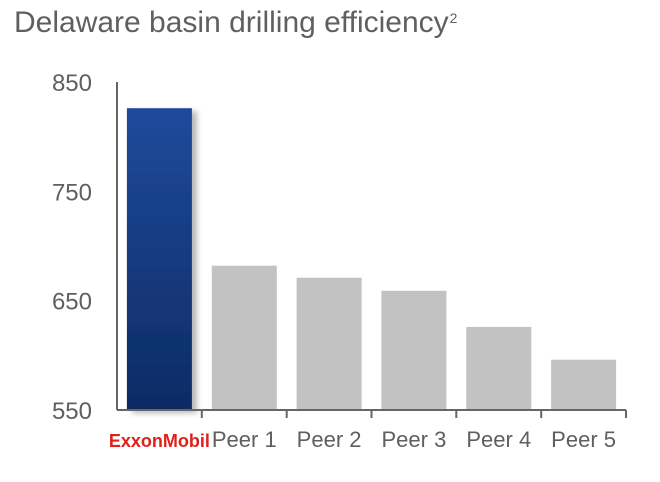  What do you see at coordinates (453, 18) in the screenshot?
I see `title-footnote: 2` at bounding box center [453, 18].